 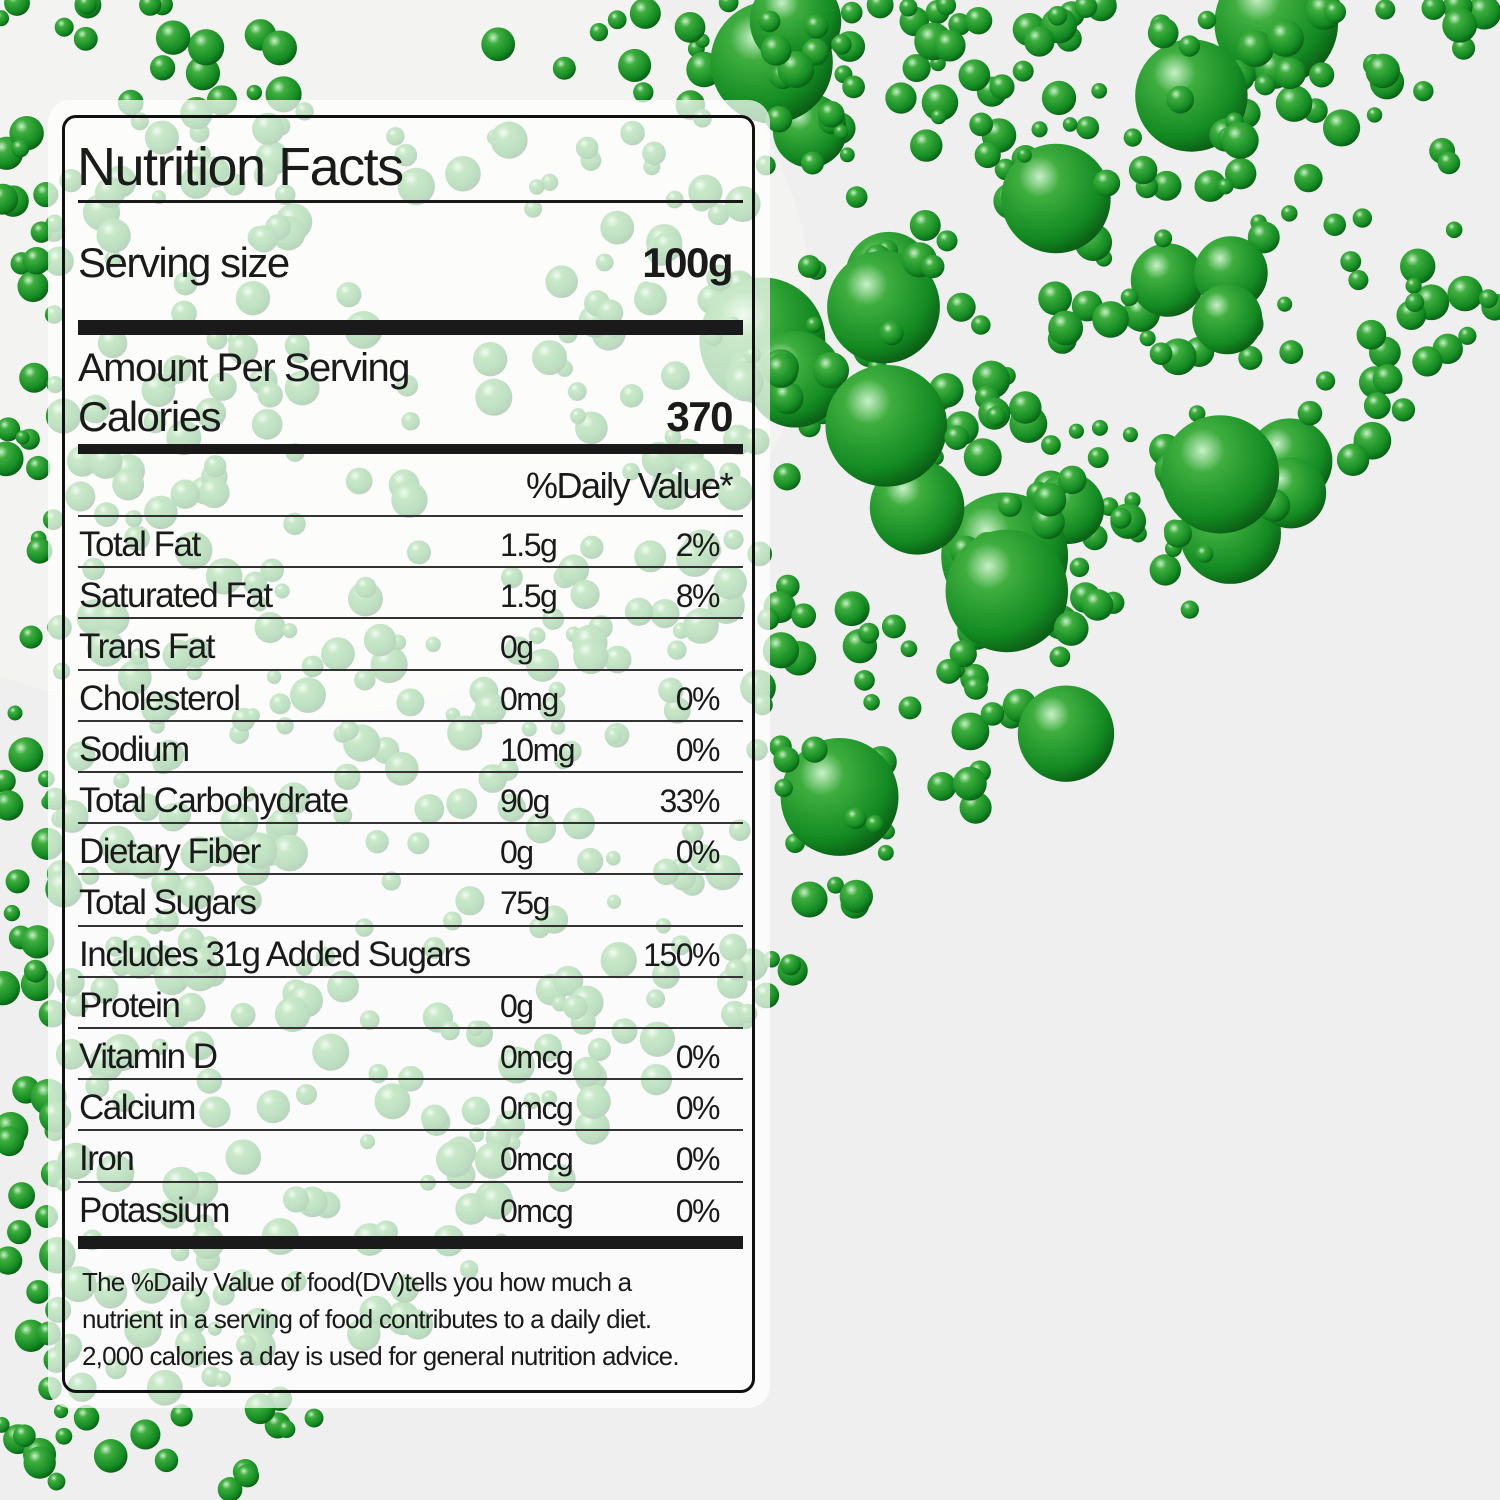 What do you see at coordinates (214, 800) in the screenshot?
I see `nutrient-name: Total Carbohydrate` at bounding box center [214, 800].